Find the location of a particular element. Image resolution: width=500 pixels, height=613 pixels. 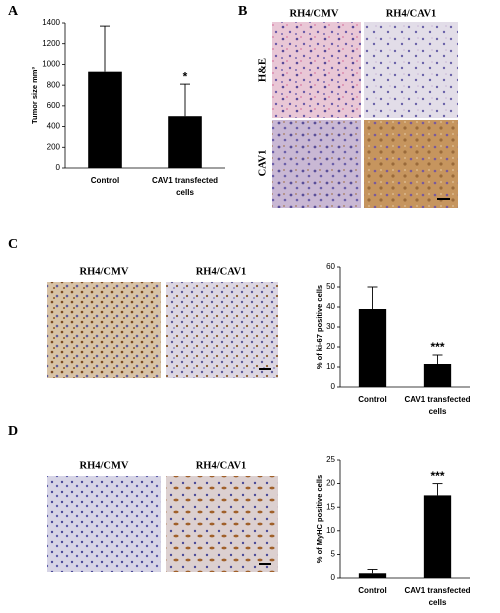

annotation: * is located at coordinates (185, 76).